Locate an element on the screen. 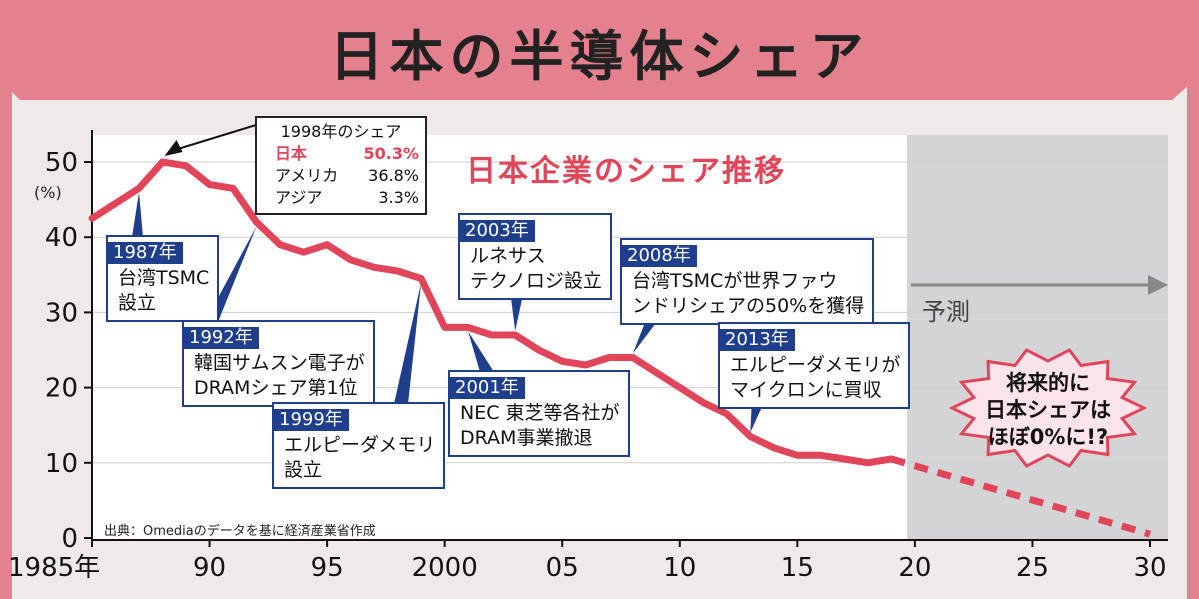  annotation-line: 台湾TSMC is located at coordinates (164, 278).